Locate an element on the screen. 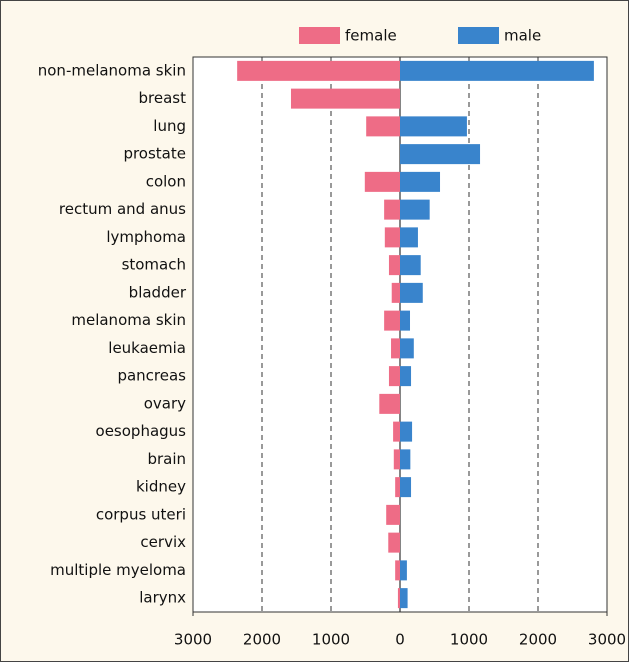 The width and height of the screenshot is (629, 662). y-tick-label: oesophagus is located at coordinates (141, 431).